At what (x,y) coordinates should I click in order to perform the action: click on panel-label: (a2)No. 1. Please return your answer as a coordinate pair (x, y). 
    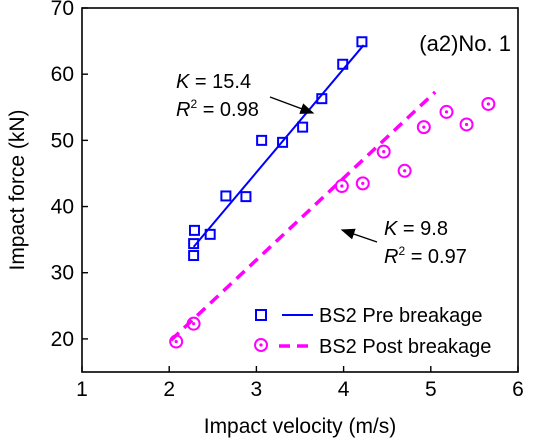
    Looking at the image, I should click on (465, 43).